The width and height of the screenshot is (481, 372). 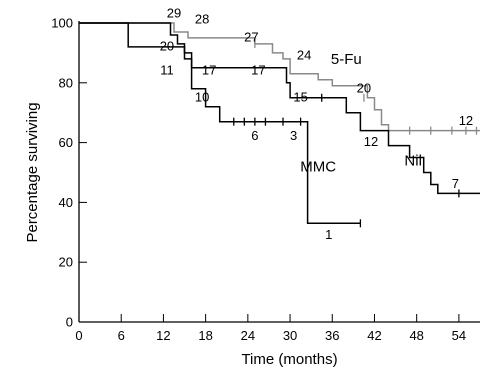 What do you see at coordinates (346, 59) in the screenshot?
I see `series-label-5-fu: 5-Fu` at bounding box center [346, 59].